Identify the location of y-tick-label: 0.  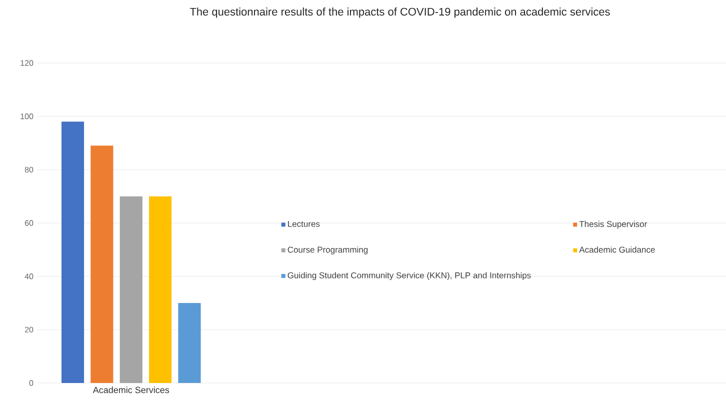
(31, 383).